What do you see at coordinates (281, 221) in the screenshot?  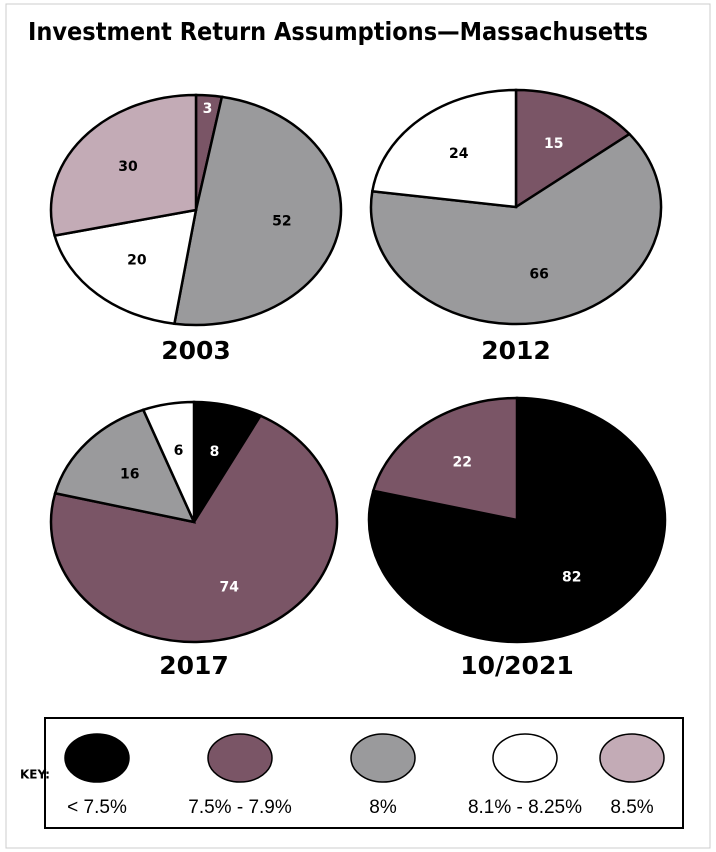 I see `slice-label: 52` at bounding box center [281, 221].